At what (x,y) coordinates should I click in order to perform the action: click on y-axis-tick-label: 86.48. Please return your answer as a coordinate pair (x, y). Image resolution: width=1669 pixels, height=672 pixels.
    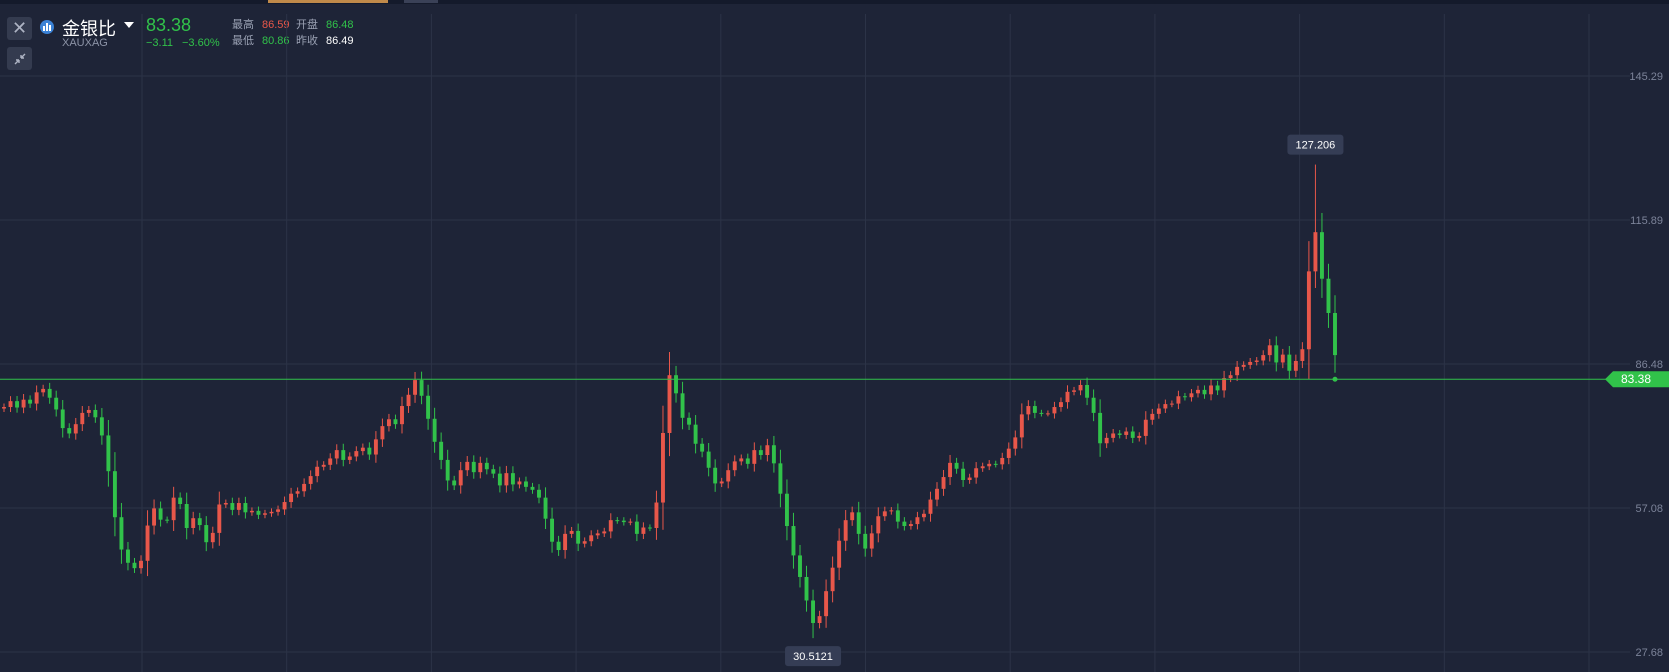
    Looking at the image, I should click on (1649, 365).